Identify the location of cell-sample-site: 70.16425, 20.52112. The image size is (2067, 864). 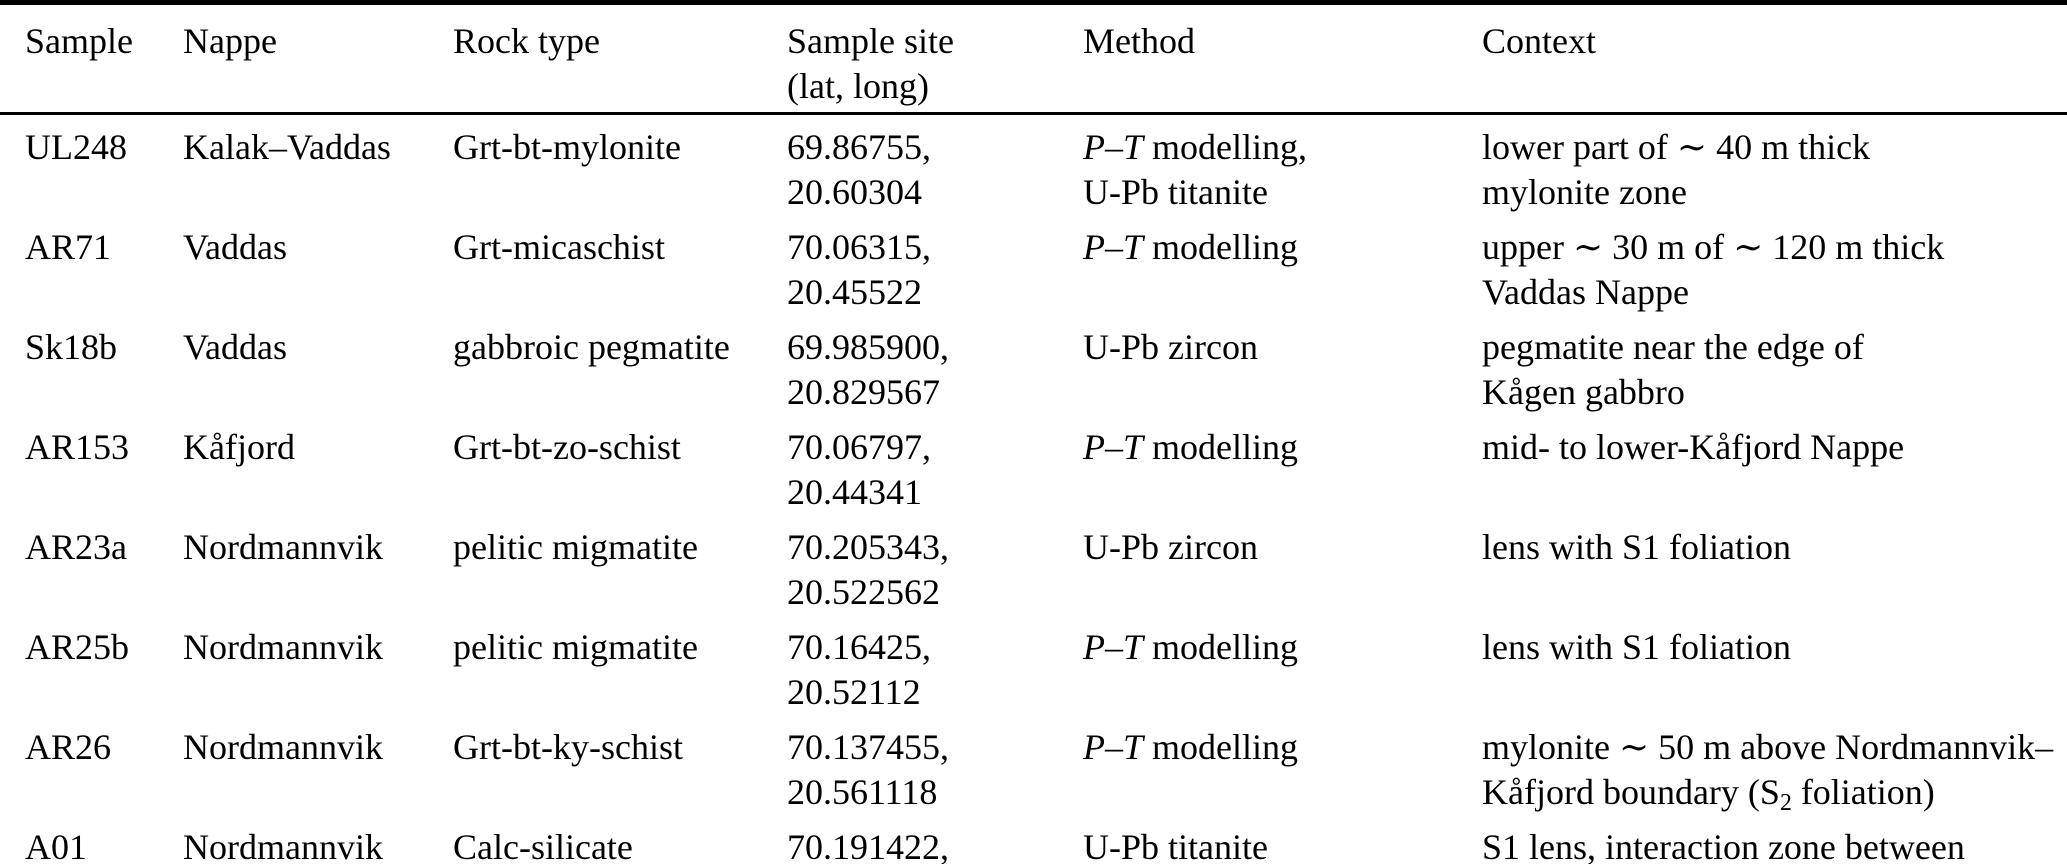
(935, 665).